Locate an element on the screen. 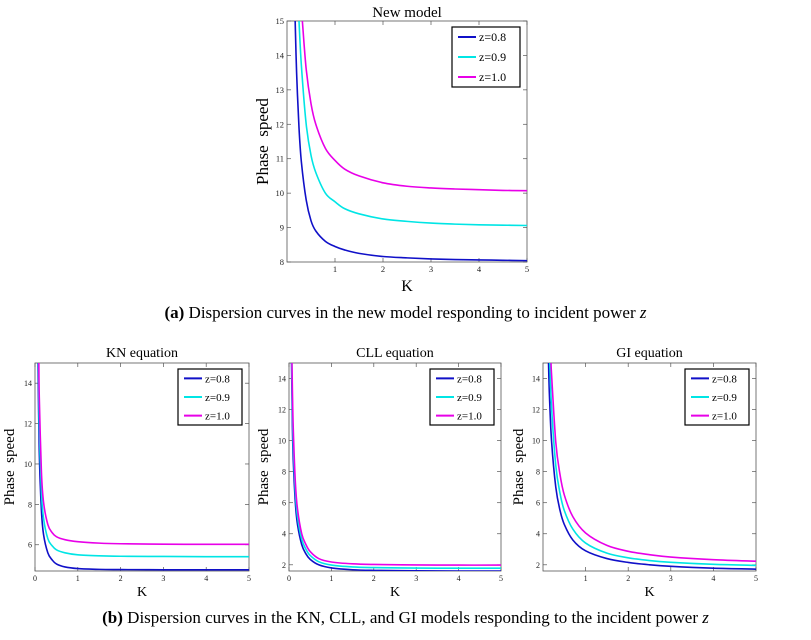  y-tick-label: 9 is located at coordinates (282, 228).